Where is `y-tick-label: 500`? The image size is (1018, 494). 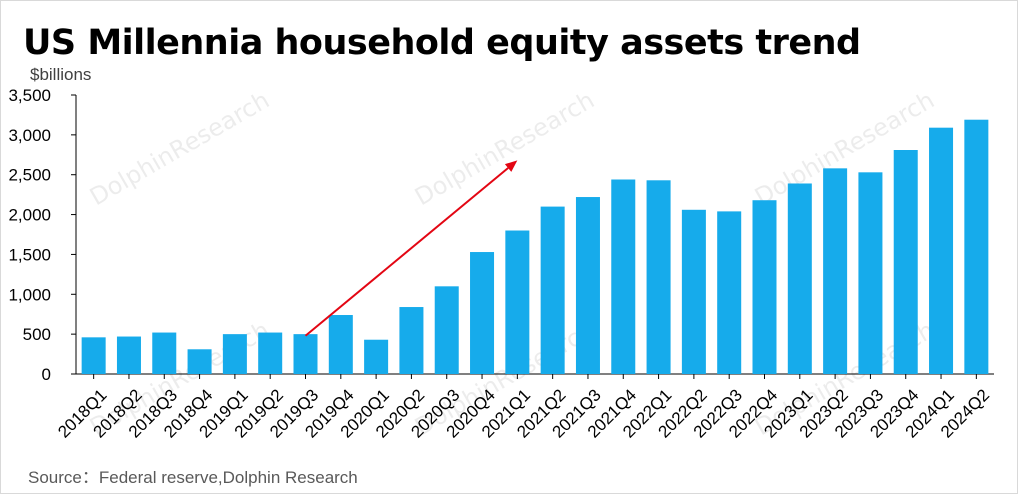 y-tick-label: 500 is located at coordinates (37, 334).